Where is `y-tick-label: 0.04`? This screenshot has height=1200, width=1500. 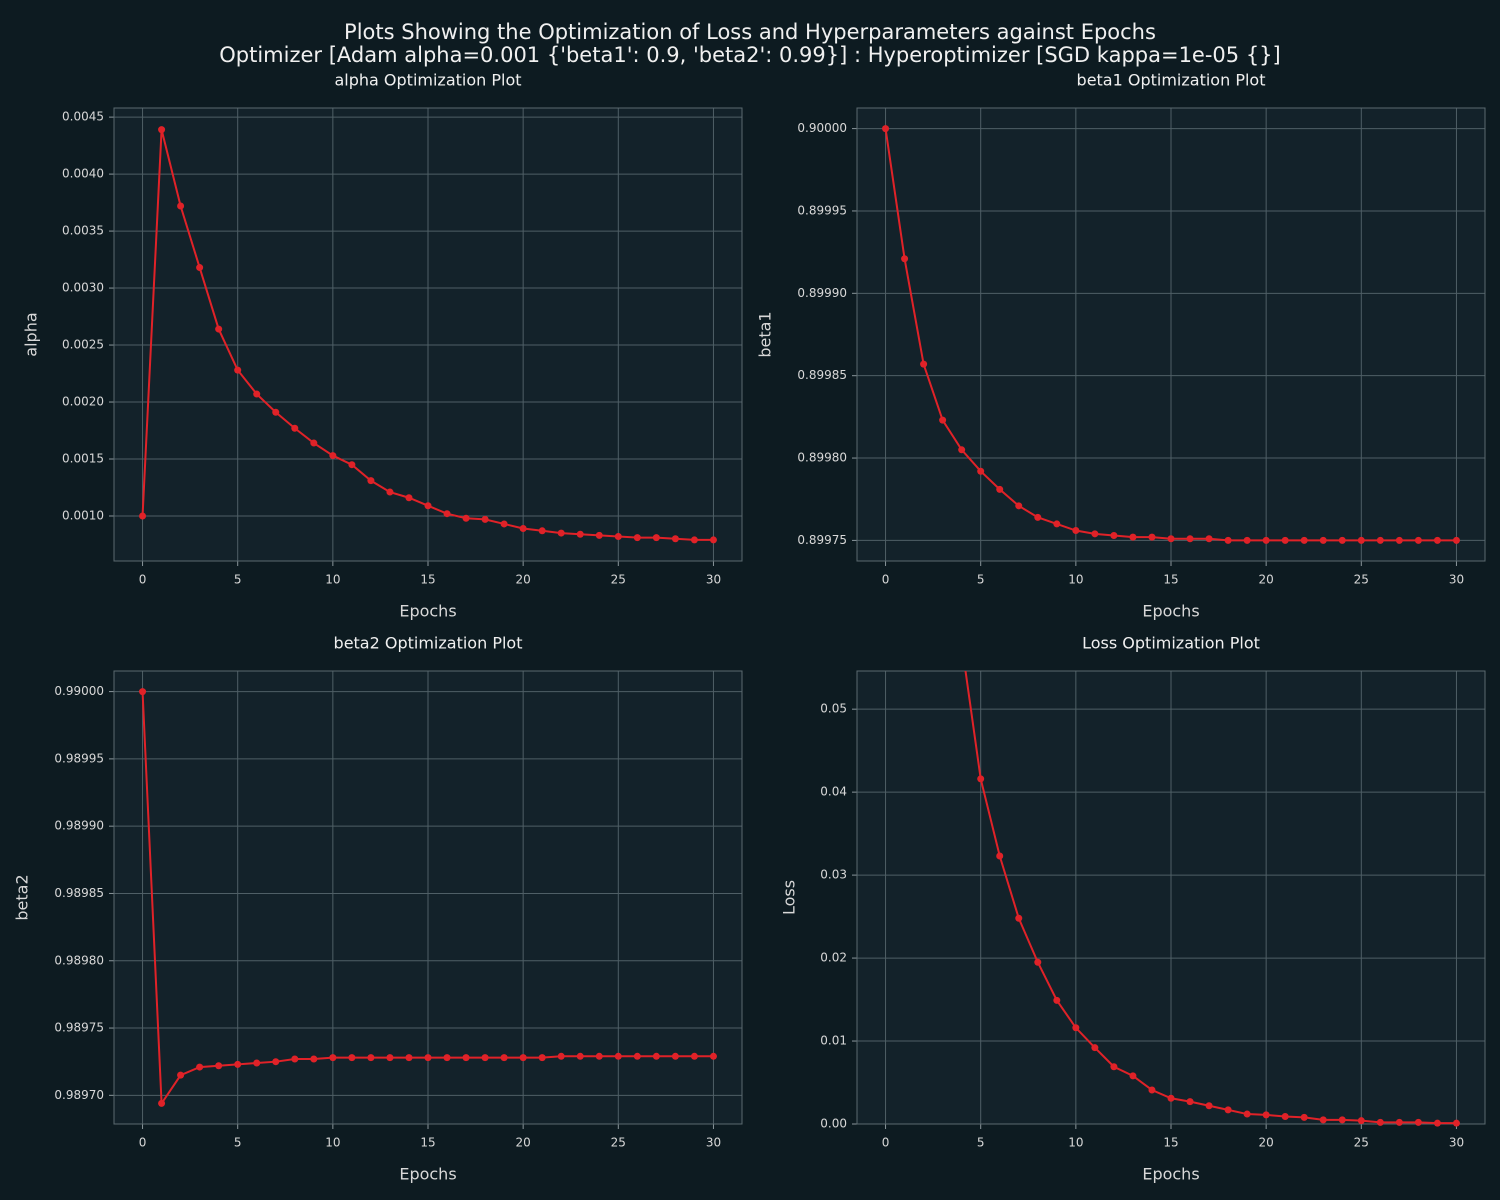
y-tick-label: 0.04 is located at coordinates (833, 792).